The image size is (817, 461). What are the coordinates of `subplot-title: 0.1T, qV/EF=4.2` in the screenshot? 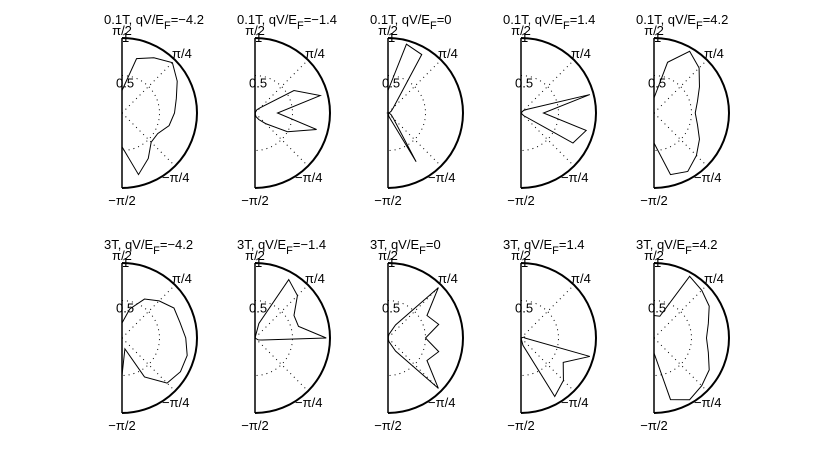 It's located at (682, 22).